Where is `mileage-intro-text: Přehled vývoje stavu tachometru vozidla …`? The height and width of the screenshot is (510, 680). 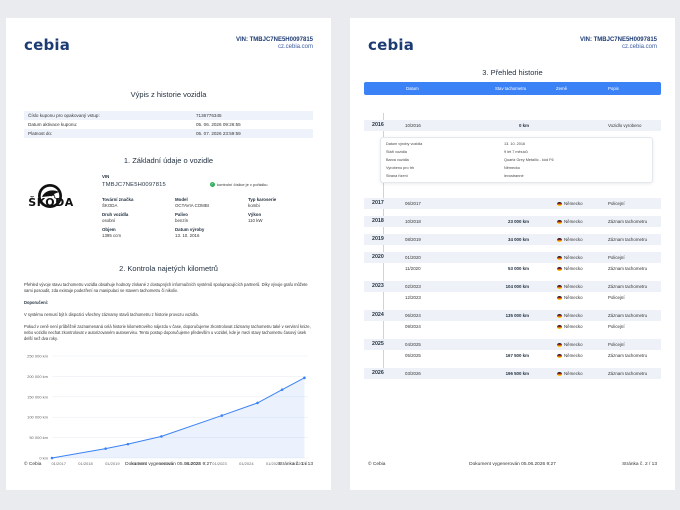 mileage-intro-text: Přehled vývoje stavu tachometru vozidla … is located at coordinates (166, 287).